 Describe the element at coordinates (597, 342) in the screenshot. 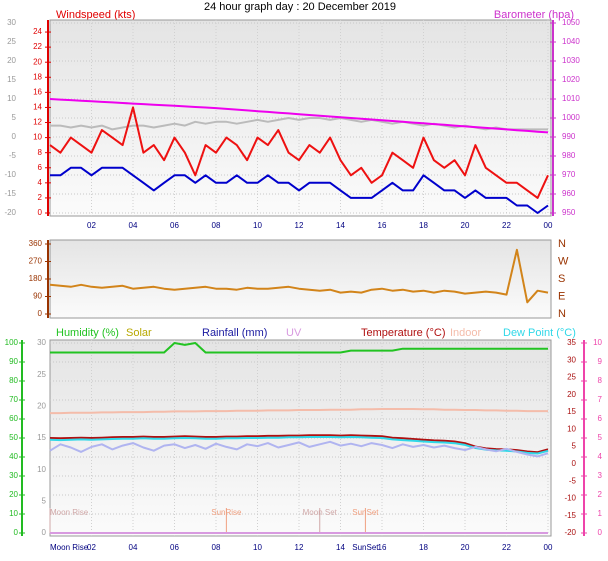

I see `y4-tick-label: 10` at that location.